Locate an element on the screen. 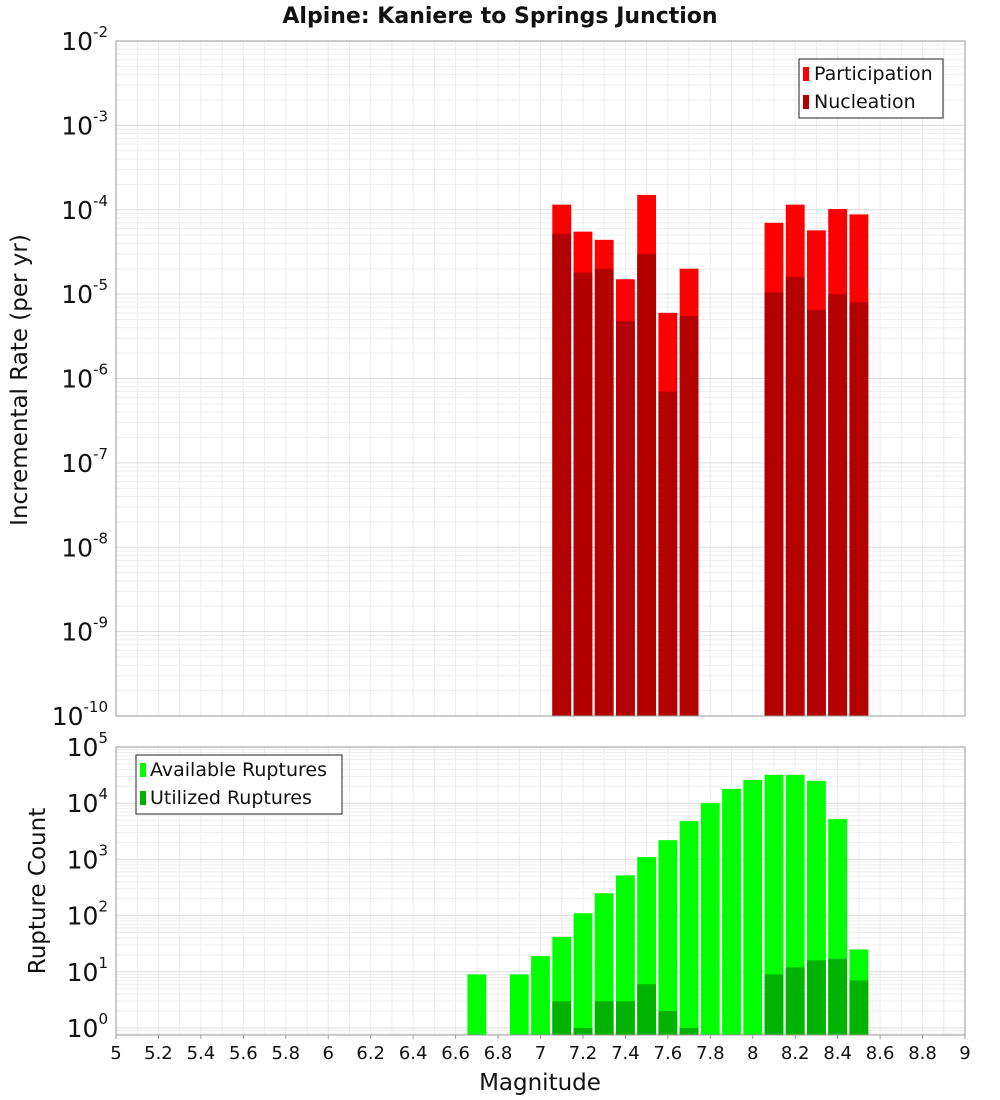  legend-label-available: Available Ruptures is located at coordinates (238, 770).